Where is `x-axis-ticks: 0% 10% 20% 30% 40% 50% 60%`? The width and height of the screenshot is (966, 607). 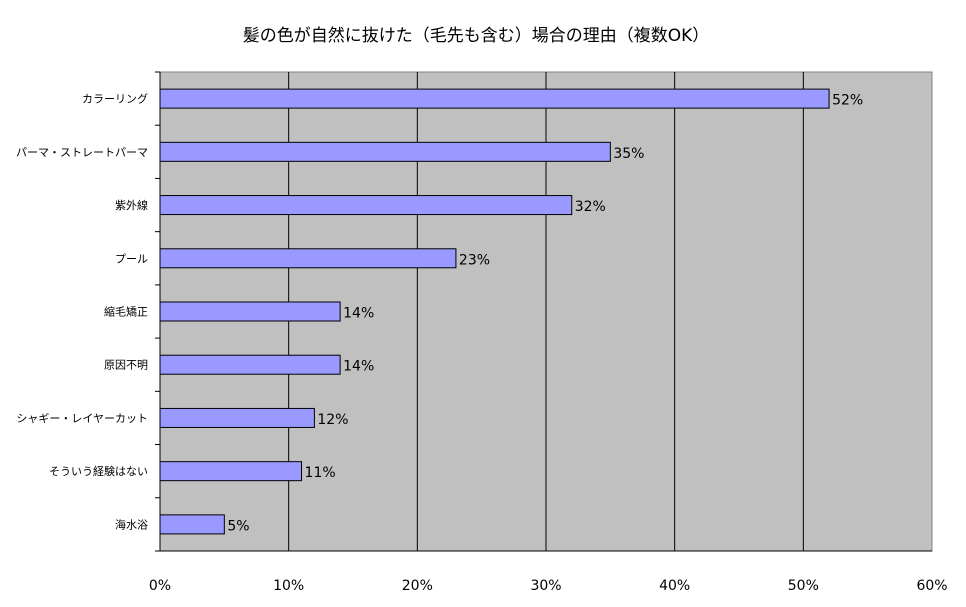
x-axis-ticks: 0% 10% 20% 30% 40% 50% 60% is located at coordinates (548, 586).